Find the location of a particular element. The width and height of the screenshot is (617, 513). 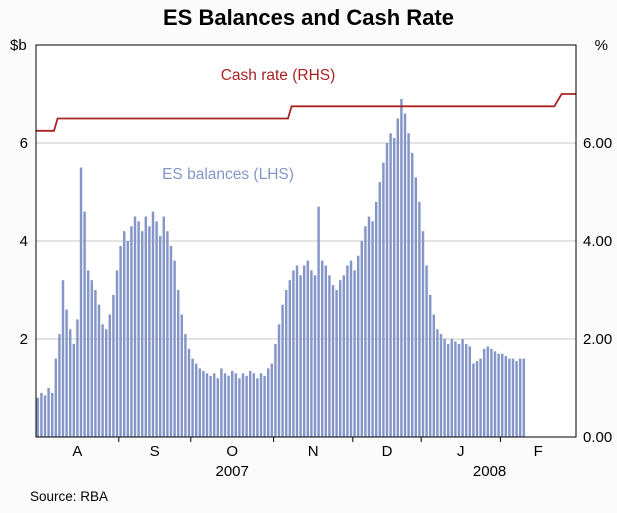

svg-text: J is located at coordinates (461, 451).